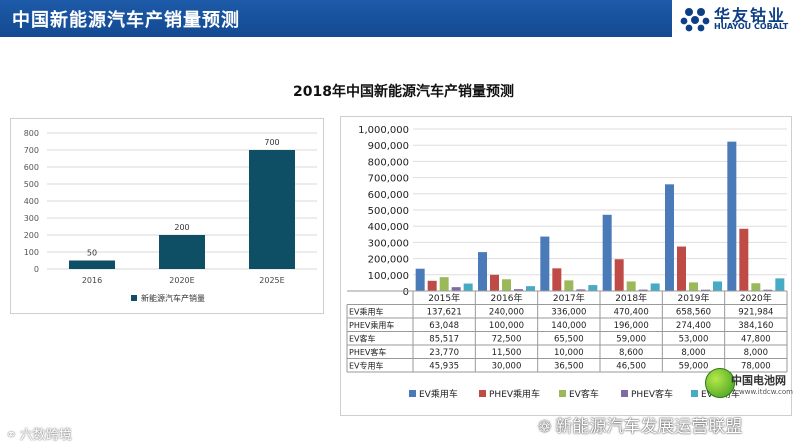 This screenshot has height=448, width=807. I want to click on table-cell: 336,000, so click(568, 313).